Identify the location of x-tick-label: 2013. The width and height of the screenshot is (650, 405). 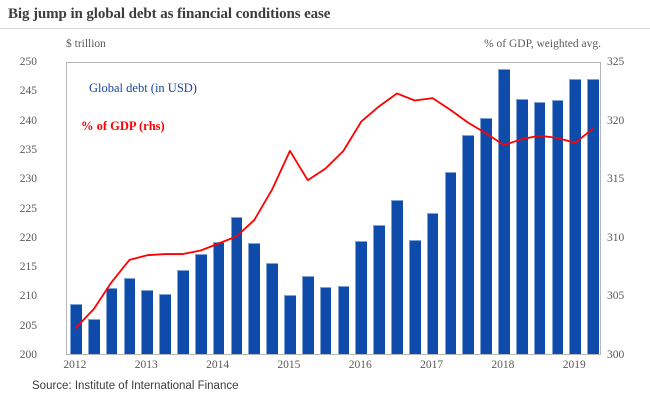
(146, 365).